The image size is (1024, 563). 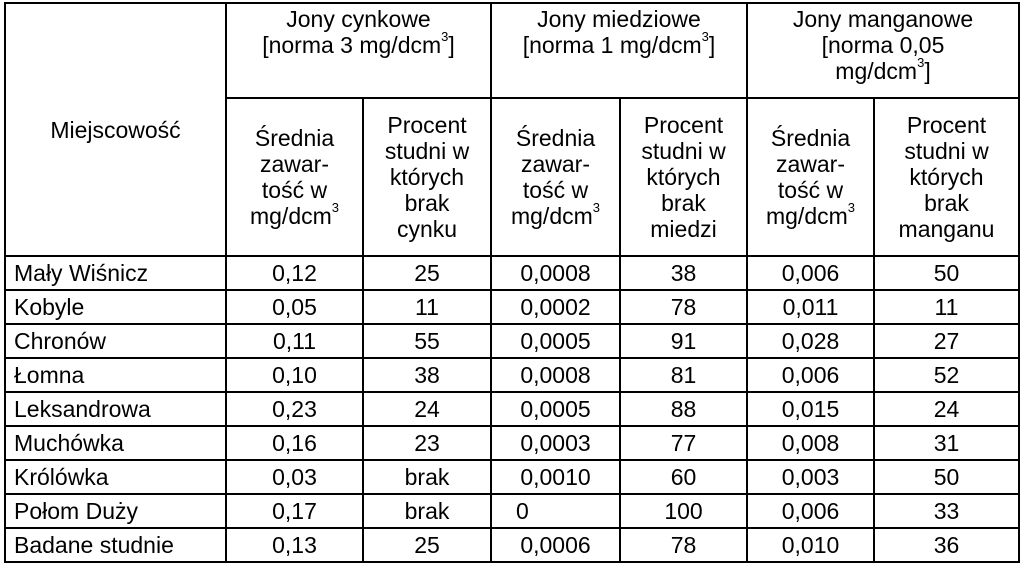 I want to click on table-cell: 0,10, so click(x=294, y=375).